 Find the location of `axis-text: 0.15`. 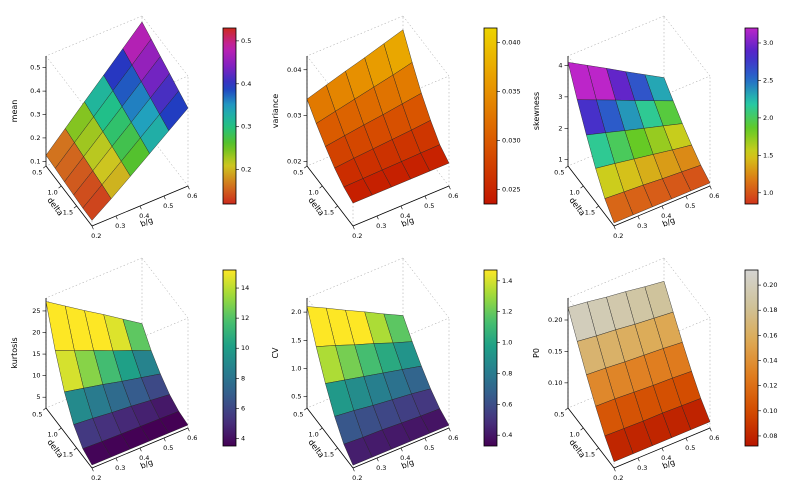

axis-text: 0.15 is located at coordinates (555, 351).